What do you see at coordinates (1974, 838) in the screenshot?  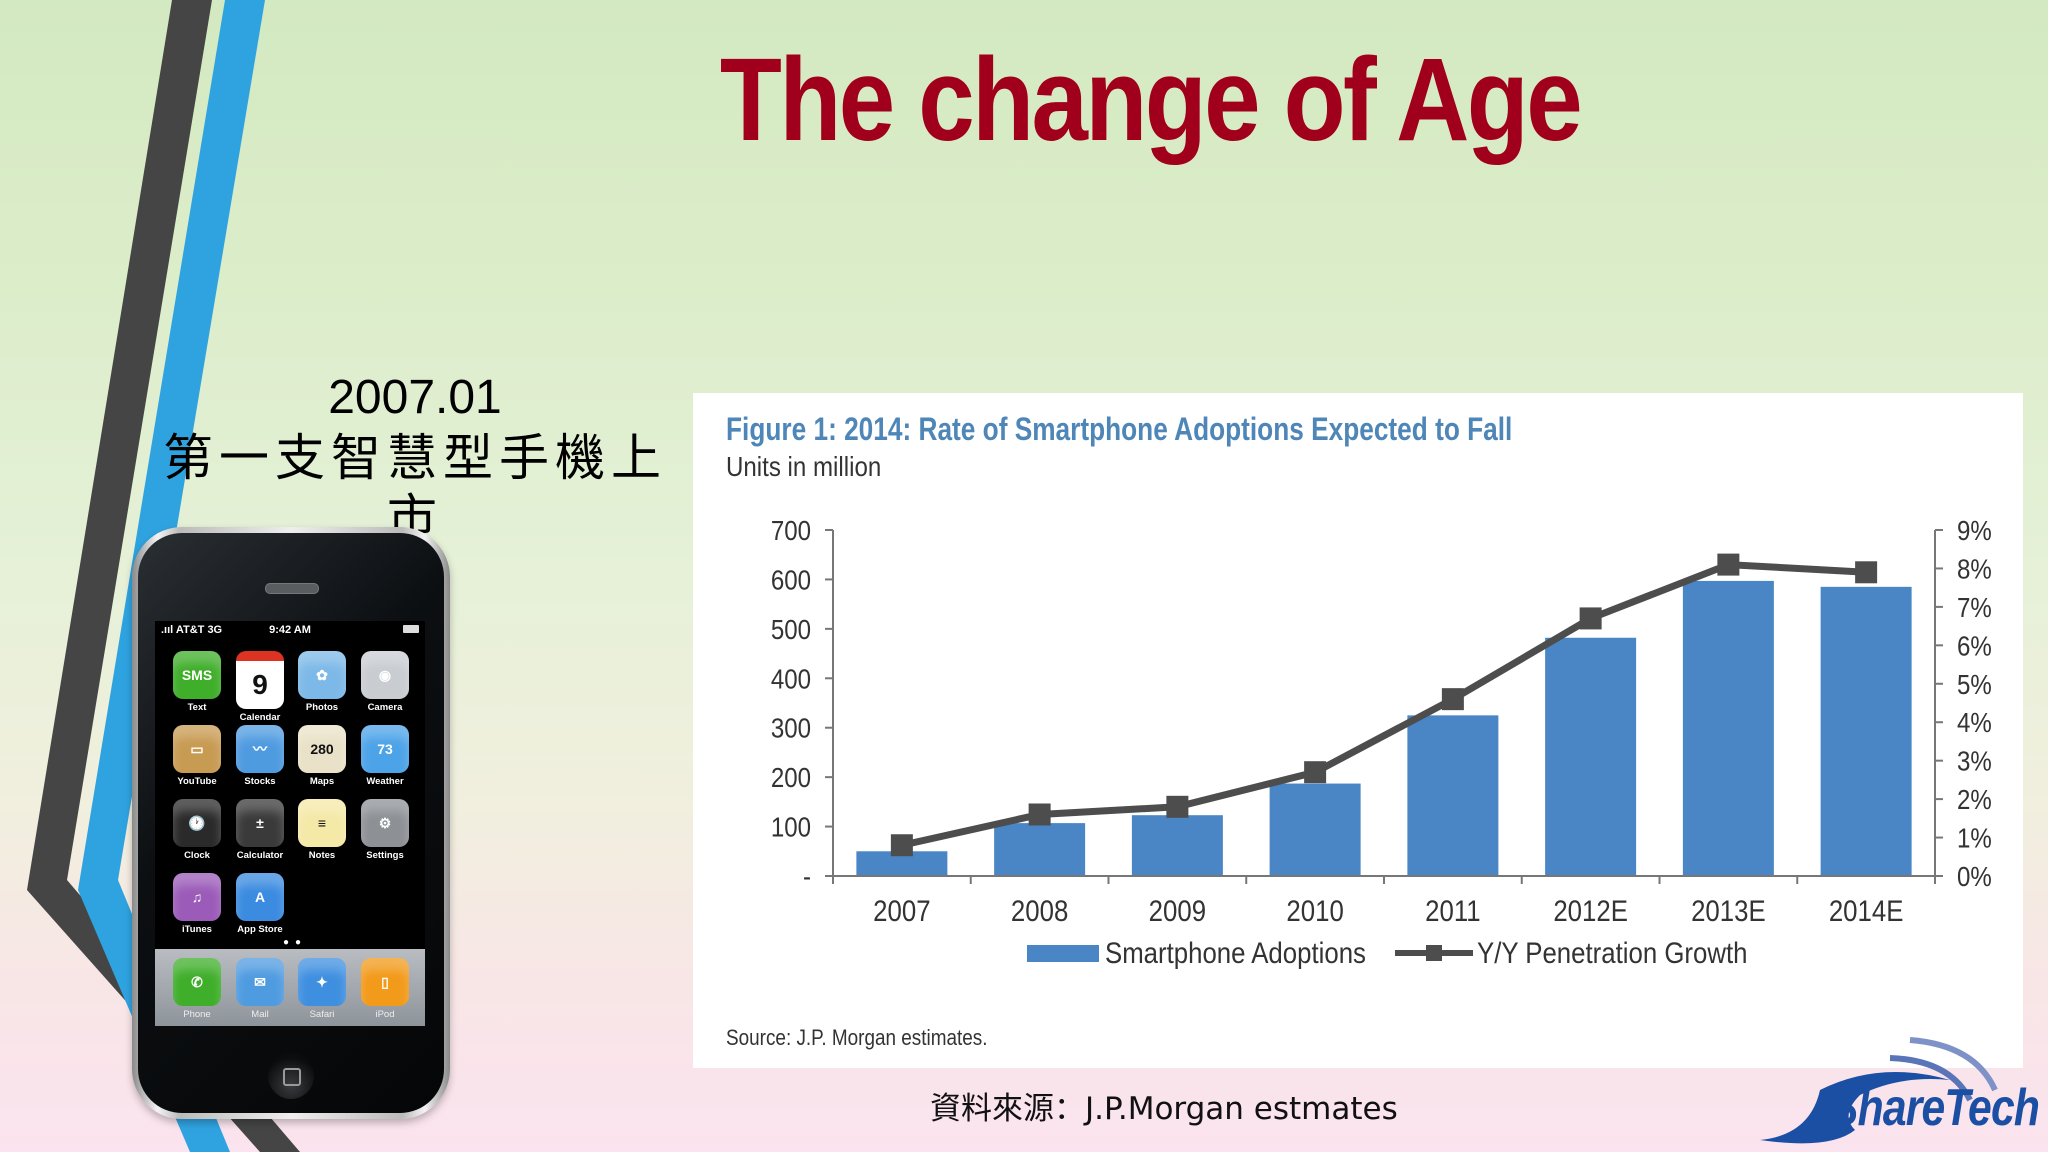 I see `right-tick-label: 1%` at bounding box center [1974, 838].